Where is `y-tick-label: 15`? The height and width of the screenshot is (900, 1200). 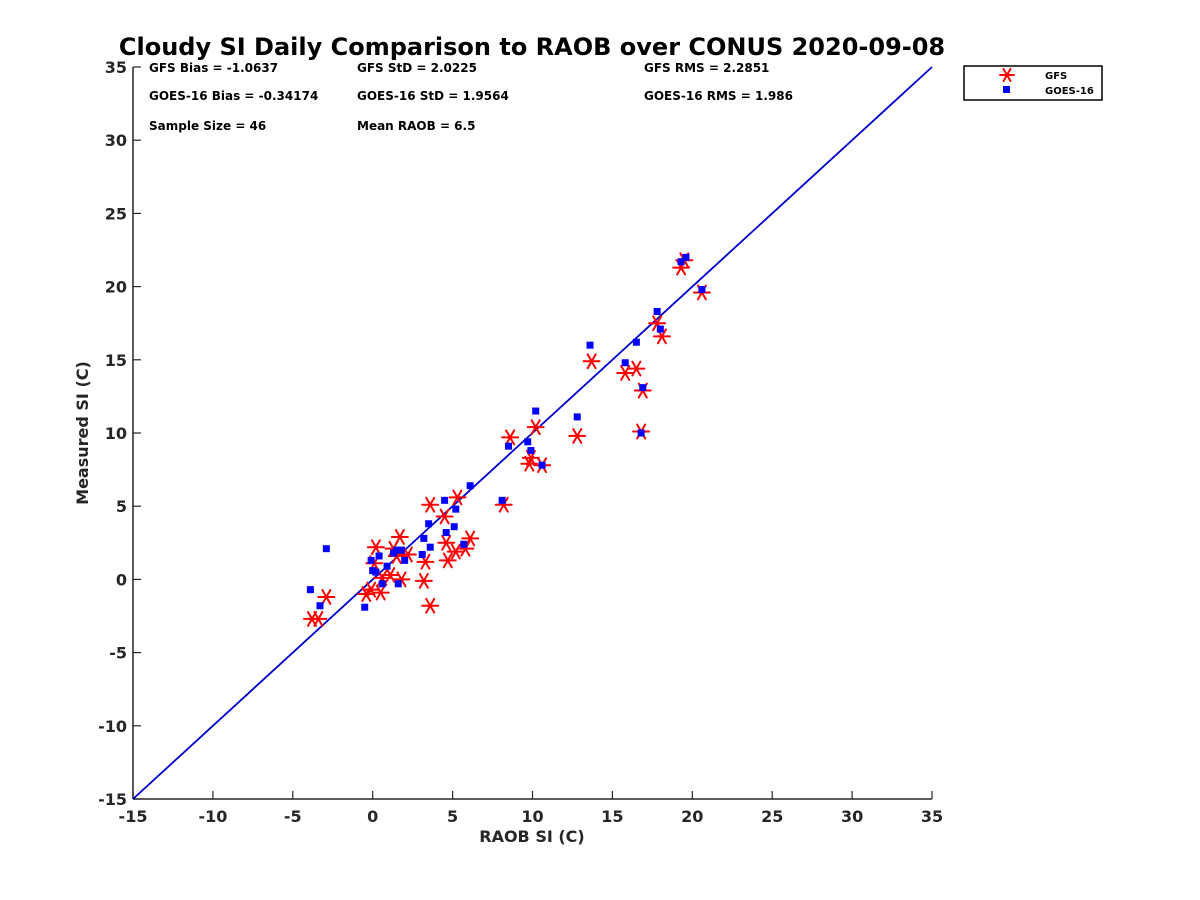 y-tick-label: 15 is located at coordinates (116, 360).